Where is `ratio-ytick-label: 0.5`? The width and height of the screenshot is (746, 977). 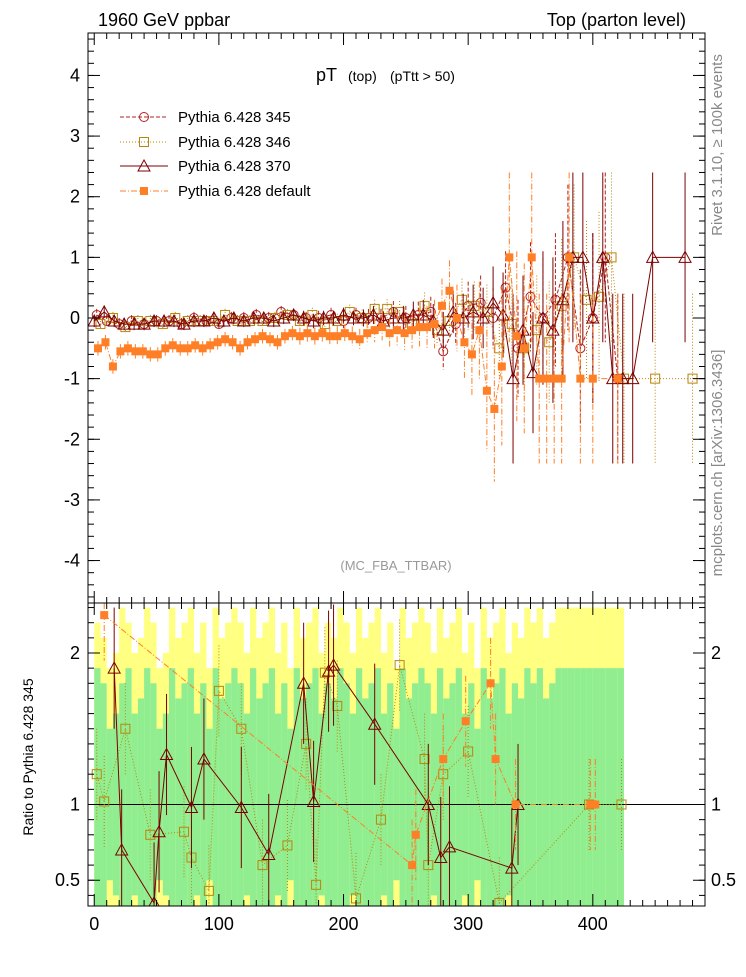 ratio-ytick-label: 0.5 is located at coordinates (67, 880).